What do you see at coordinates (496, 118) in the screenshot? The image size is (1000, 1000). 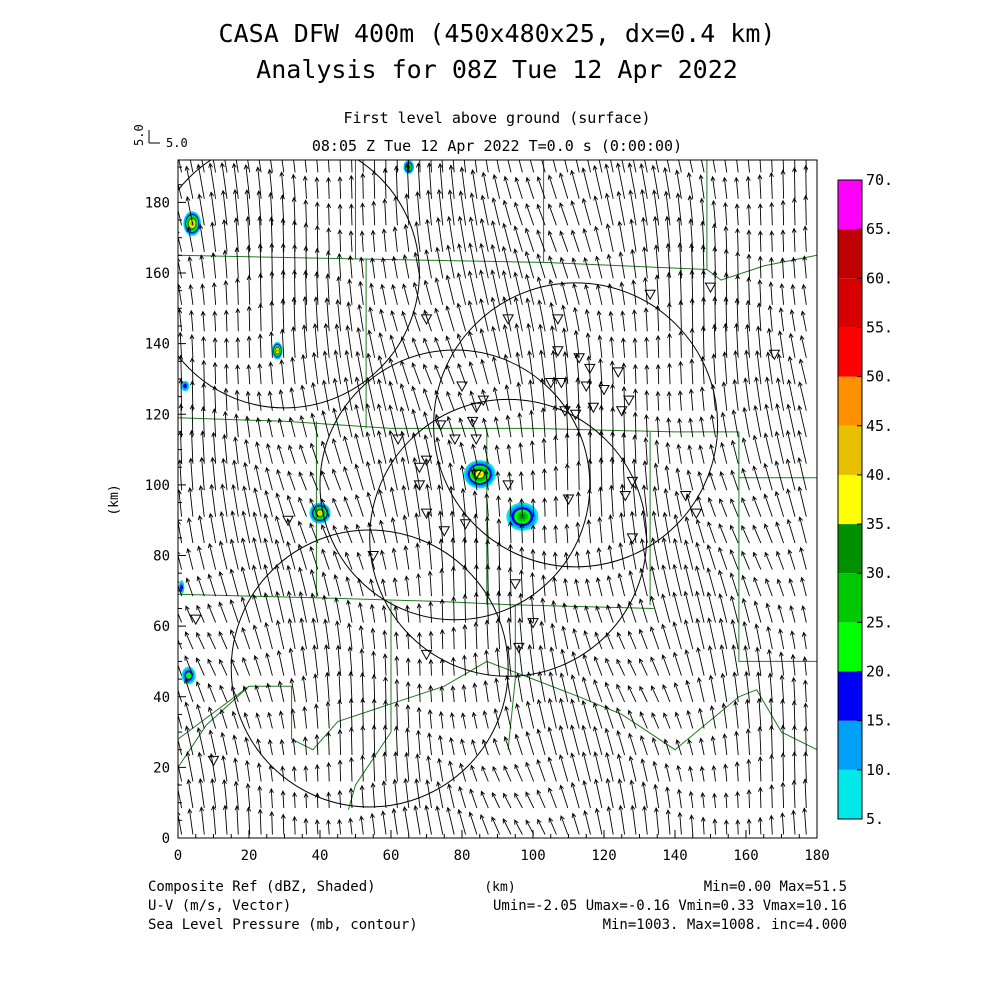 I see `level-subtitle: First level above ground (surface)` at bounding box center [496, 118].